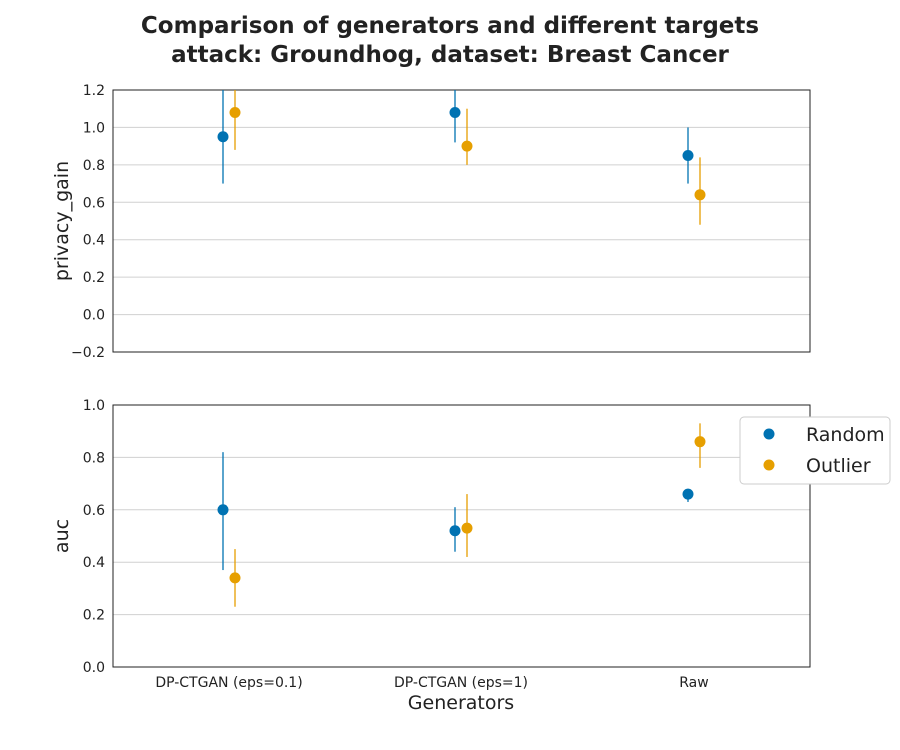 This screenshot has height=750, width=900. What do you see at coordinates (461, 683) in the screenshot?
I see `x-tick-label: DP-CTGAN (eps=1)` at bounding box center [461, 683].